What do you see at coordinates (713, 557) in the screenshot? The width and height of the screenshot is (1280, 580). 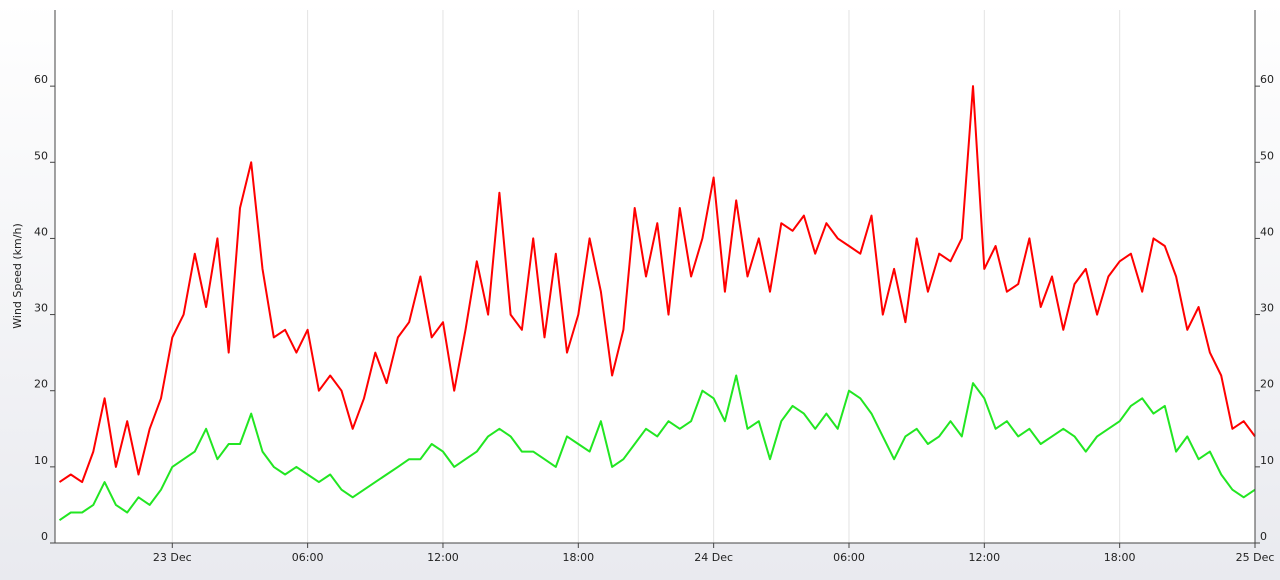 I see `x-tick-label: 24 Dec` at bounding box center [713, 557].